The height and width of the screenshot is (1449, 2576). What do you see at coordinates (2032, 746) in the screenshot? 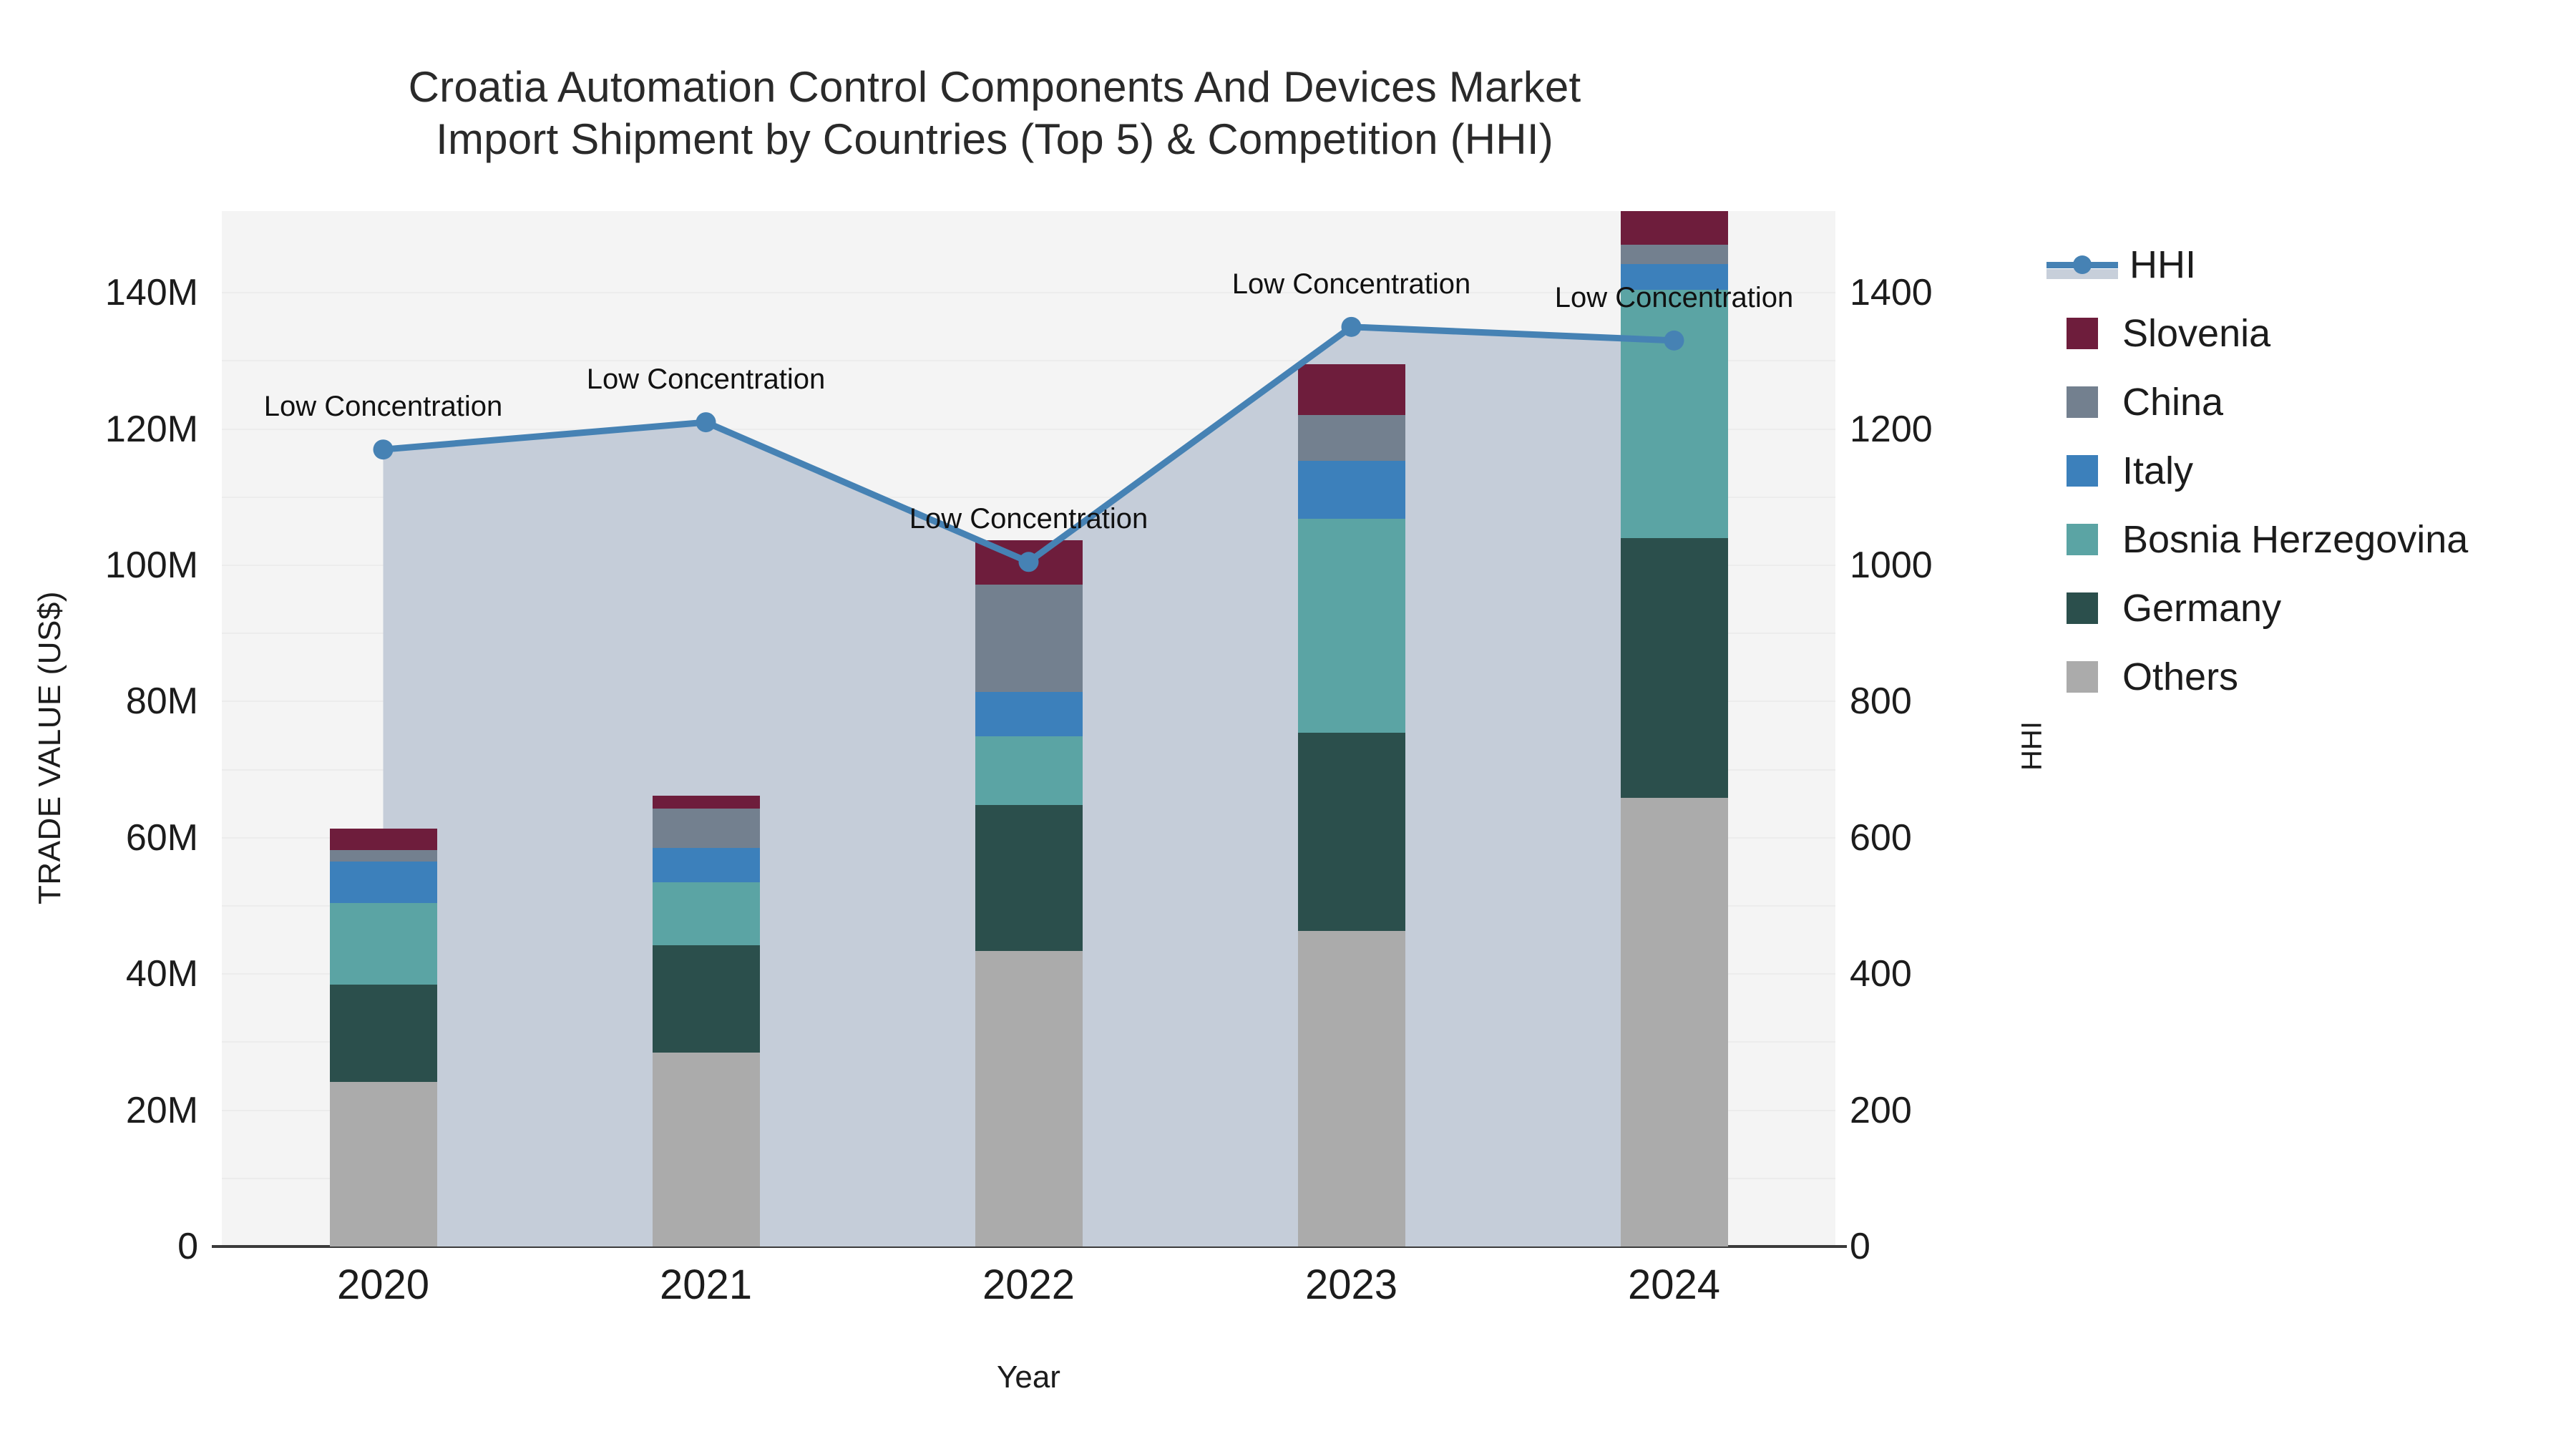
I see `right-axis-label: HHI` at bounding box center [2032, 746].